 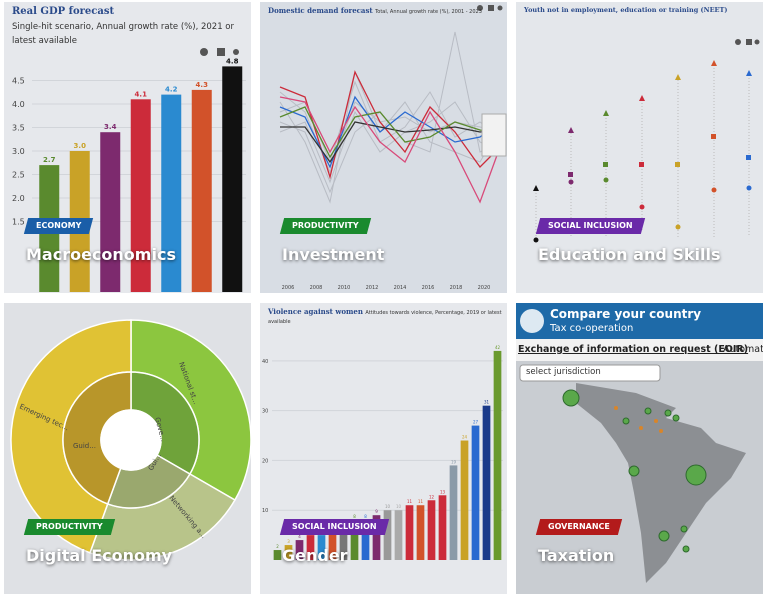 What do you see at coordinates (18, 151) in the screenshot?
I see `y-tick-label: 3.0` at bounding box center [18, 151].